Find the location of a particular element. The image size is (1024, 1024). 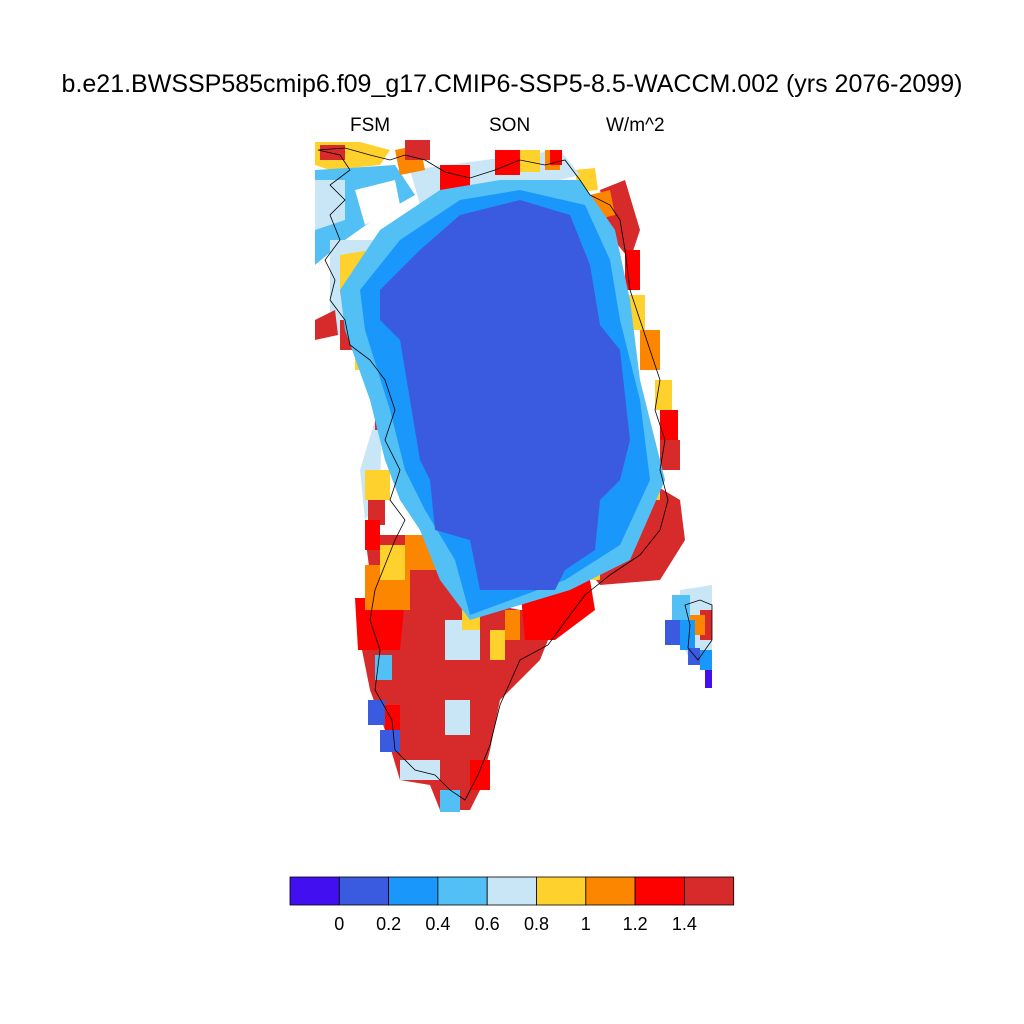

colorbar-tick-label: 1.2 is located at coordinates (635, 924).